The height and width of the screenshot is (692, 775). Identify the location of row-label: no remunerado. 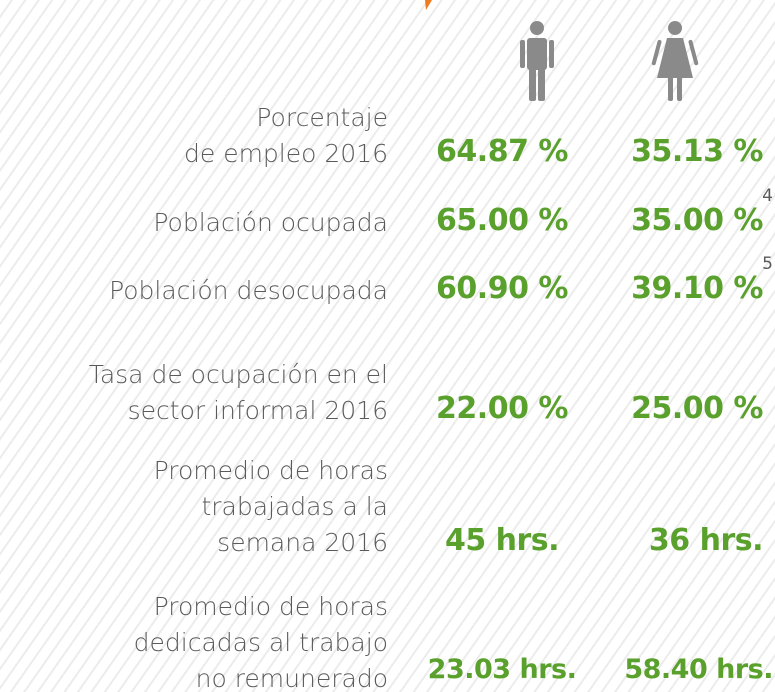
(291, 678).